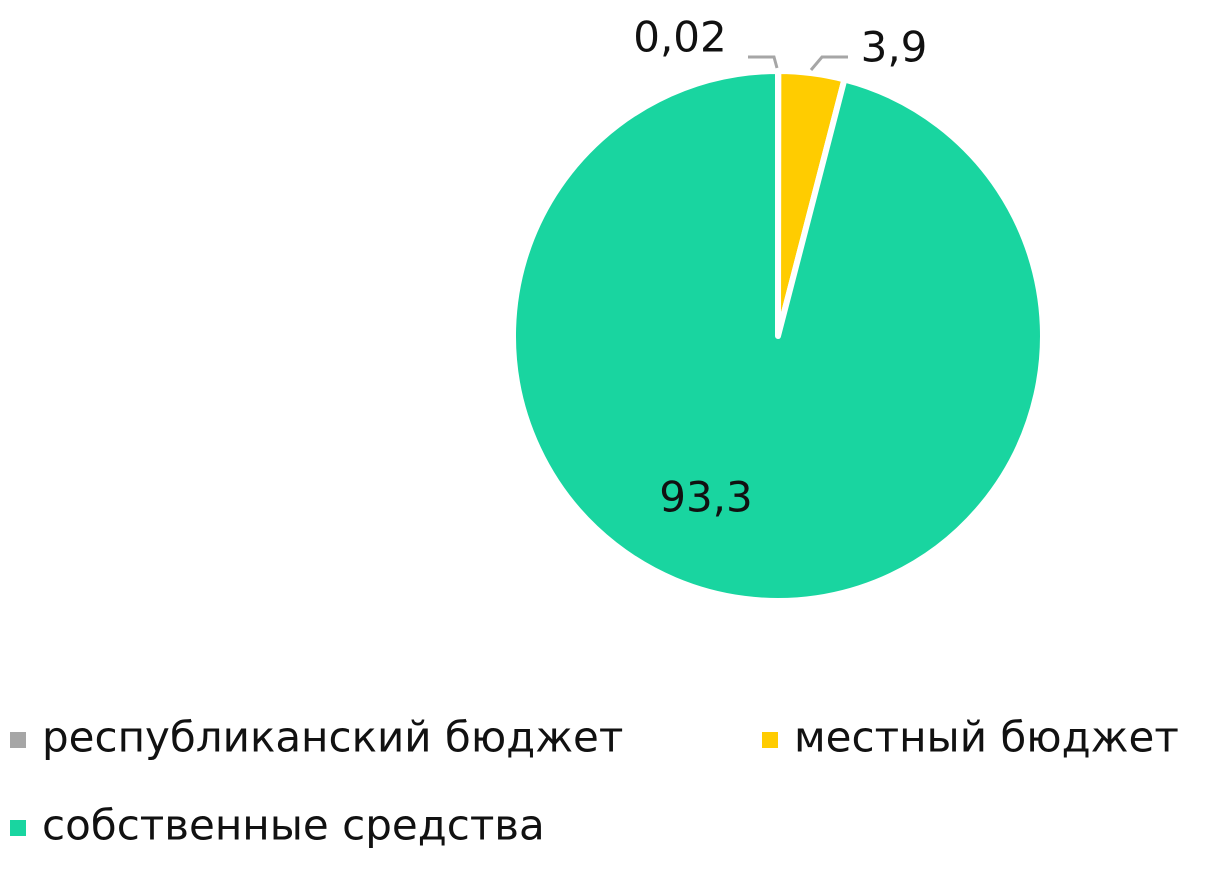 This screenshot has width=1228, height=872. Describe the element at coordinates (18, 828) in the screenshot. I see `legend-swatch-собственные-средства` at that location.